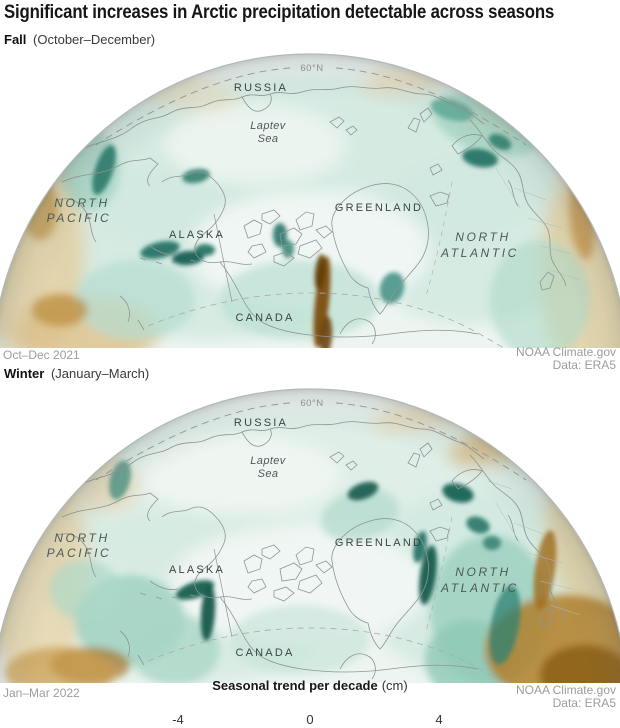 The width and height of the screenshot is (620, 728). What do you see at coordinates (310, 719) in the screenshot?
I see `legend-tick-zero: 0` at bounding box center [310, 719].